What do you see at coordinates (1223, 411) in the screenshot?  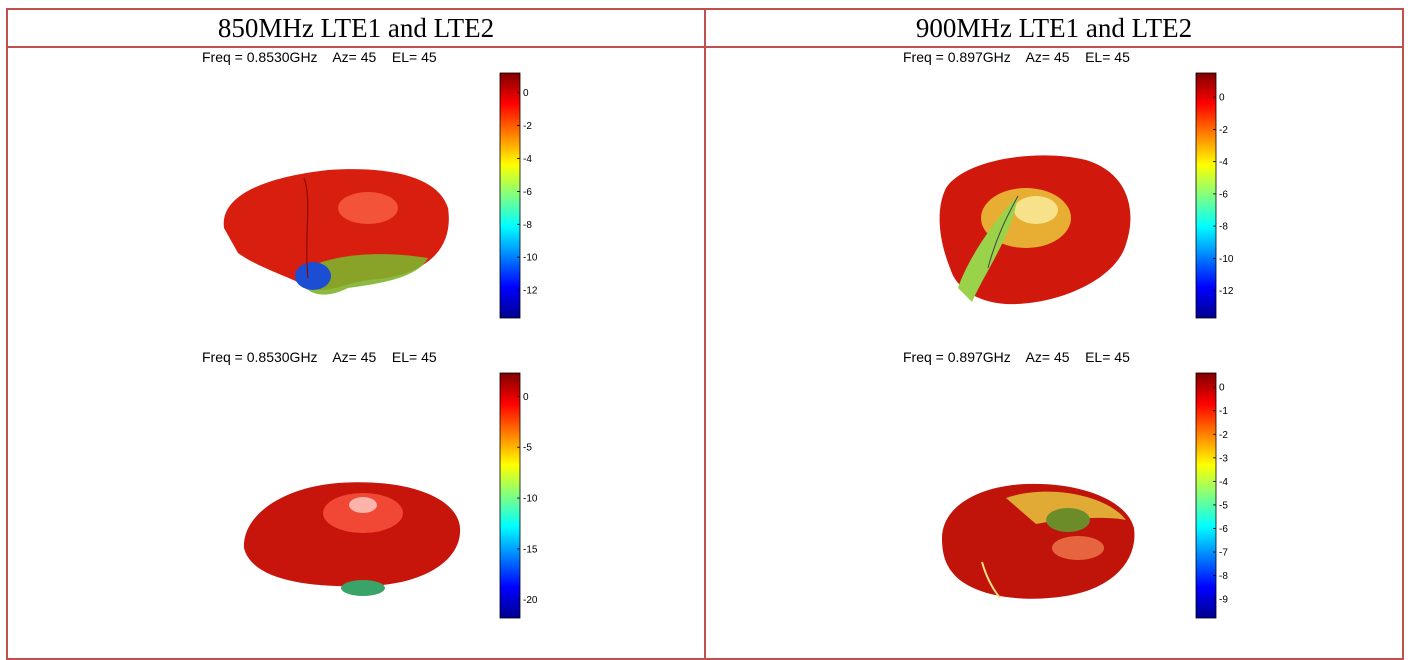 I see `colorbar-tick-label: -1` at bounding box center [1223, 411].